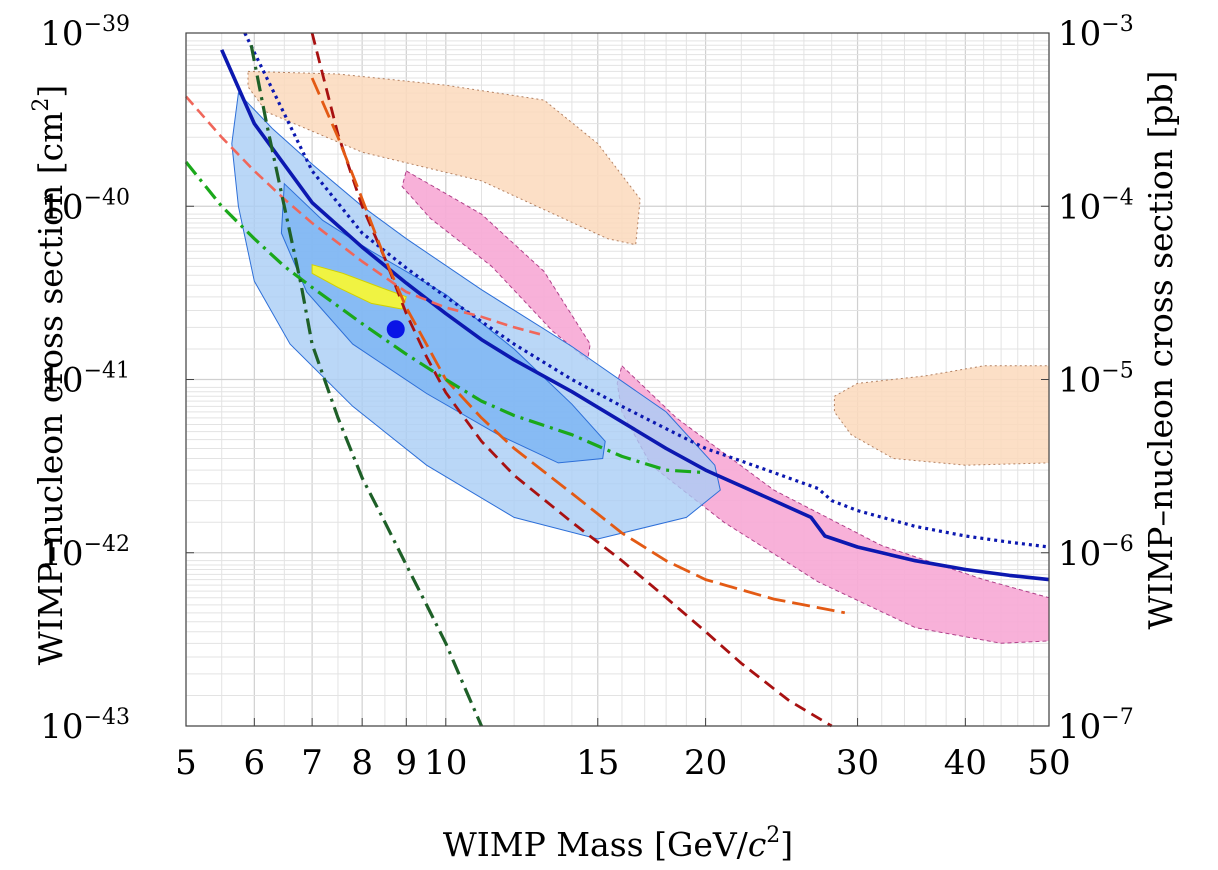  Describe the element at coordinates (1096, 380) in the screenshot. I see `y2-tick-label: 10⁻⁵` at that location.